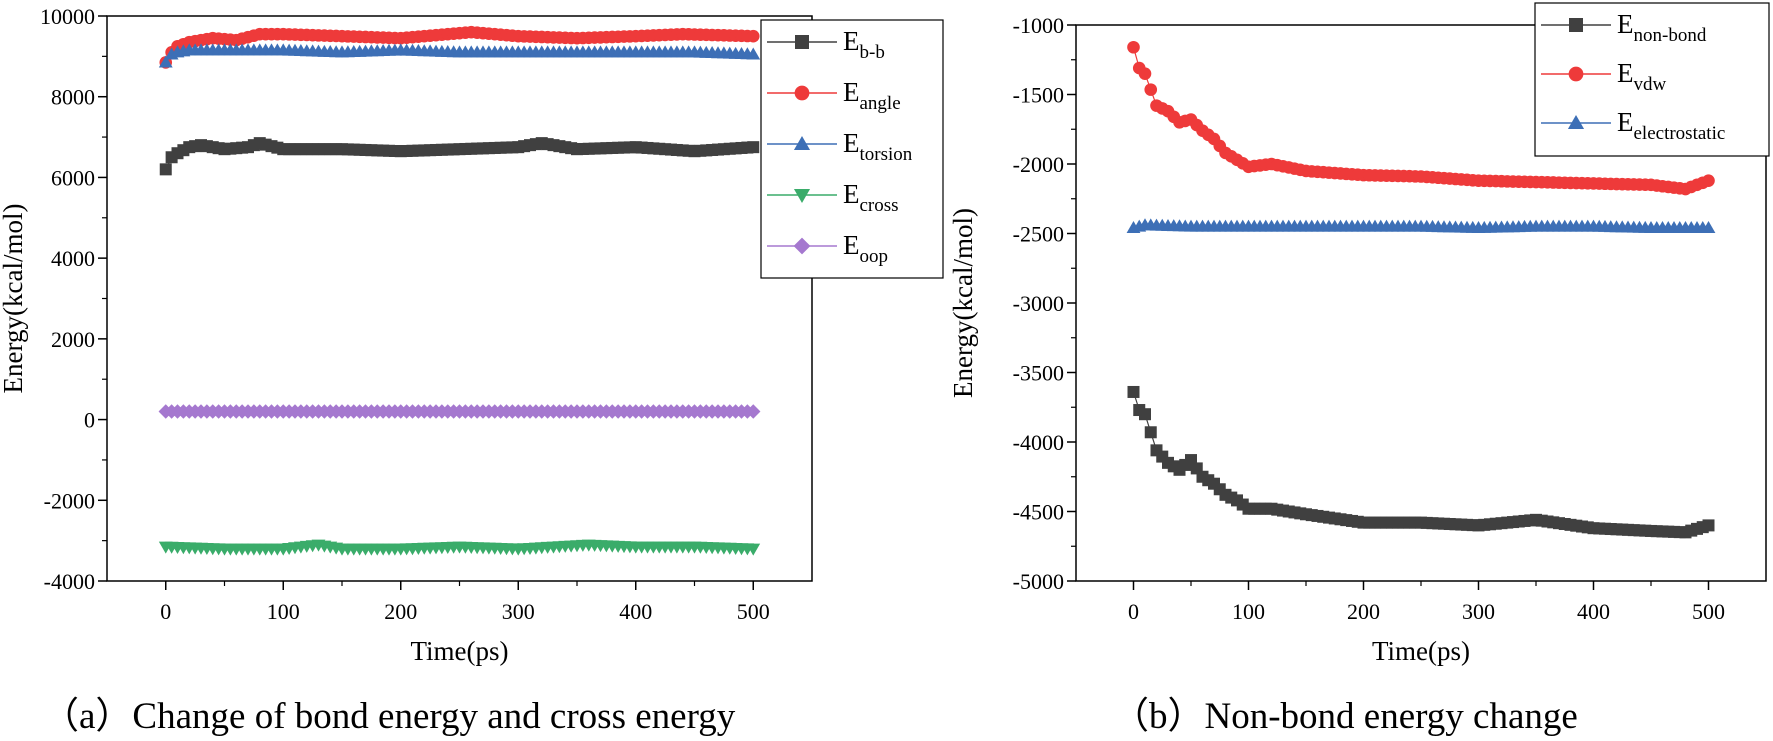 This screenshot has height=741, width=1773. I want to click on figure-caption: （b）Non-bond energy change, so click(1345, 716).